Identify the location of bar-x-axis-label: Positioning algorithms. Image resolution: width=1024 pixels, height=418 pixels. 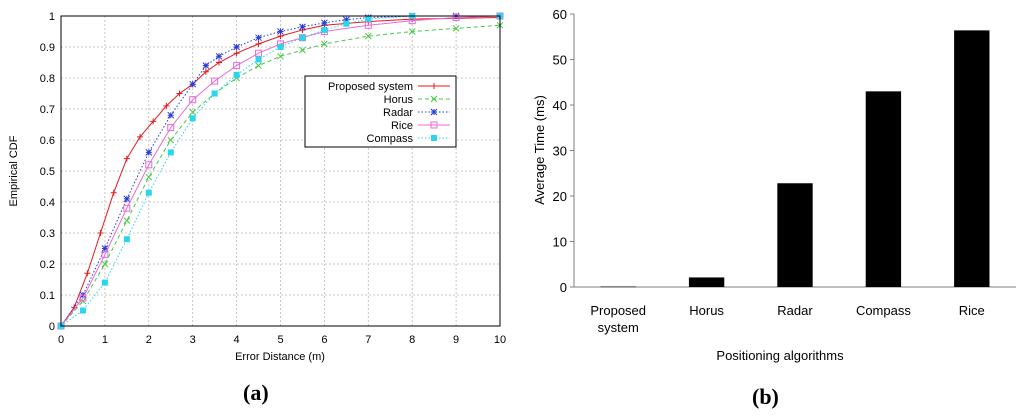
(780, 355).